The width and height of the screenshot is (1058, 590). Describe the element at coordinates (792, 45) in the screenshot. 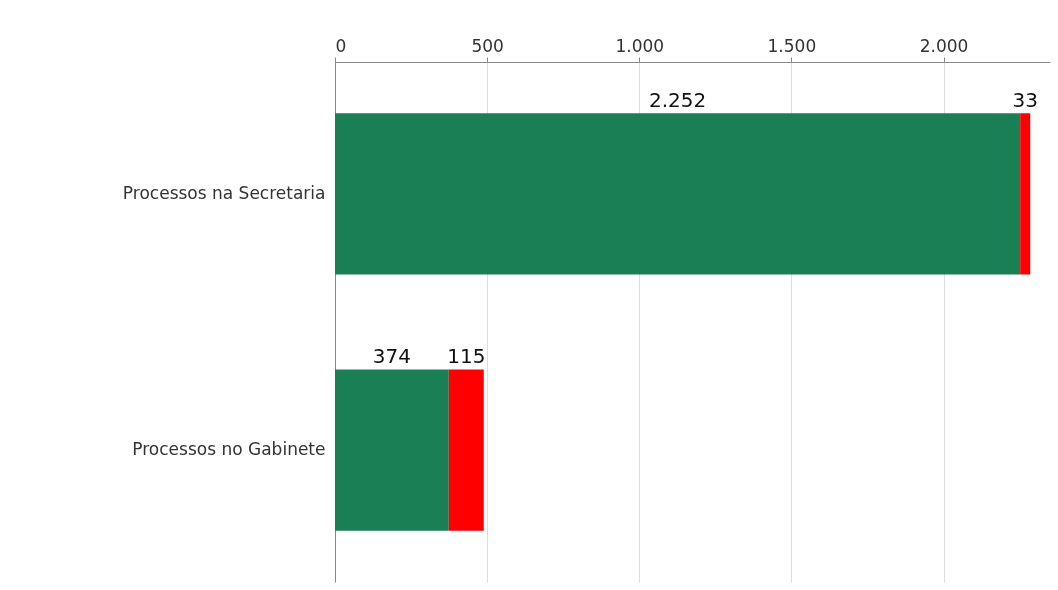

I see `x-tick-label: 1.500` at that location.